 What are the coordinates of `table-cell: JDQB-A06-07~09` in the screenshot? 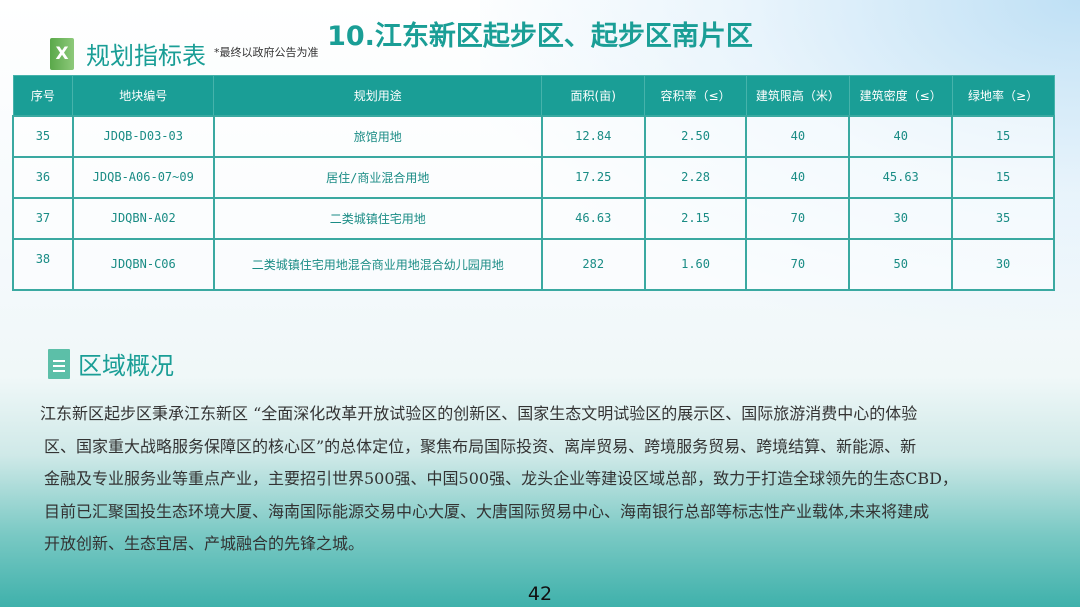 It's located at (143, 177).